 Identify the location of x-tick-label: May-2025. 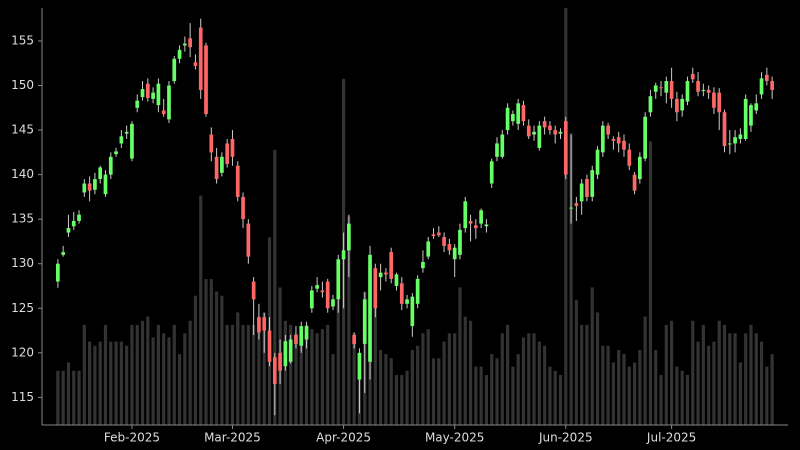
(454, 438).